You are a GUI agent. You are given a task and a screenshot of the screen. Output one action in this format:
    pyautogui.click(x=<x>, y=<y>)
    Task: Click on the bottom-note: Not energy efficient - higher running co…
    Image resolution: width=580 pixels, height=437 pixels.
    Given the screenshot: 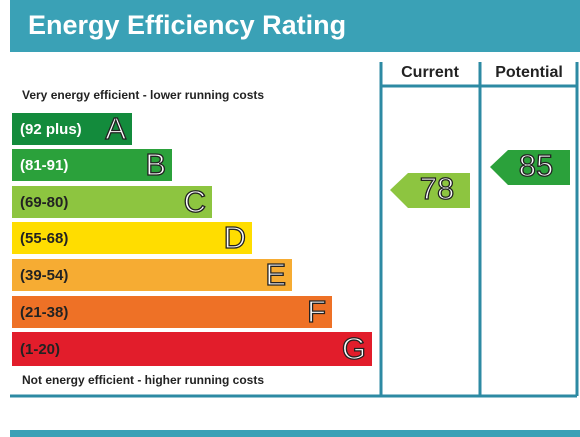 What is the action you would take?
    pyautogui.click(x=143, y=380)
    